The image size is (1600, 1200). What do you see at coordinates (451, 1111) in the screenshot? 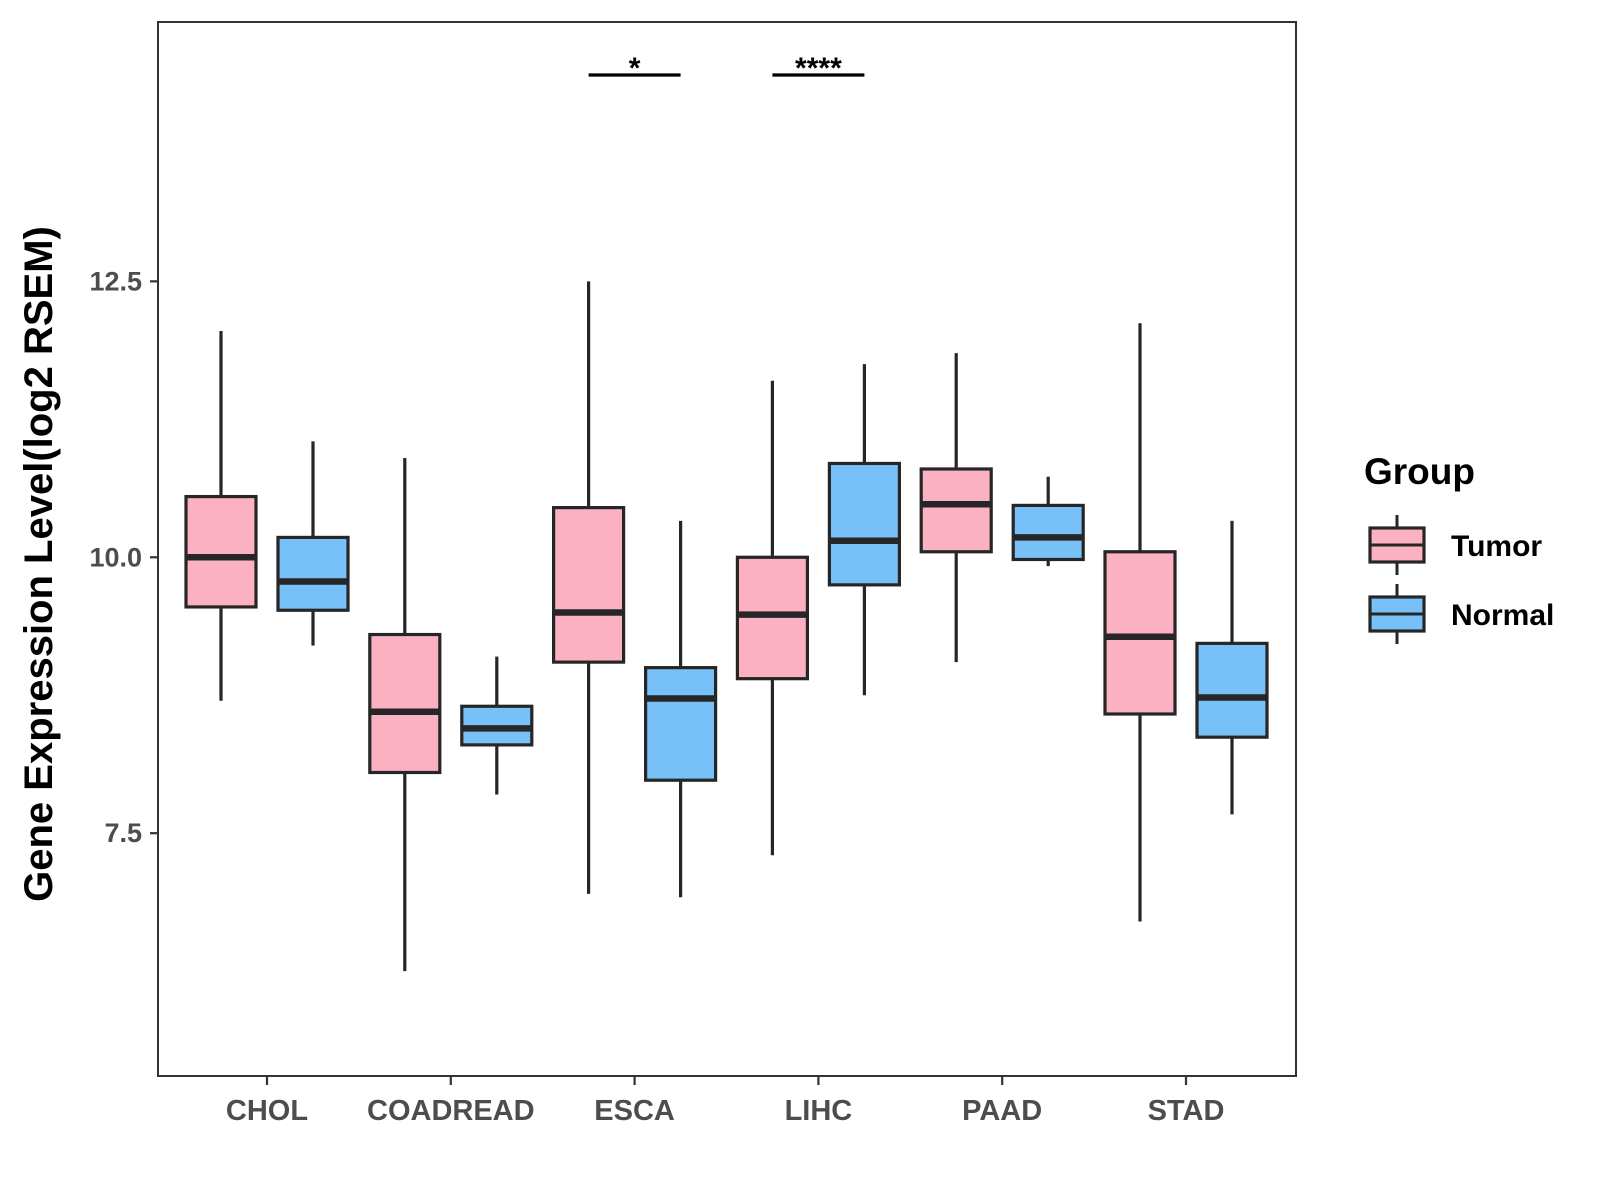
I see `x-tick-label: COADREAD` at bounding box center [451, 1111].